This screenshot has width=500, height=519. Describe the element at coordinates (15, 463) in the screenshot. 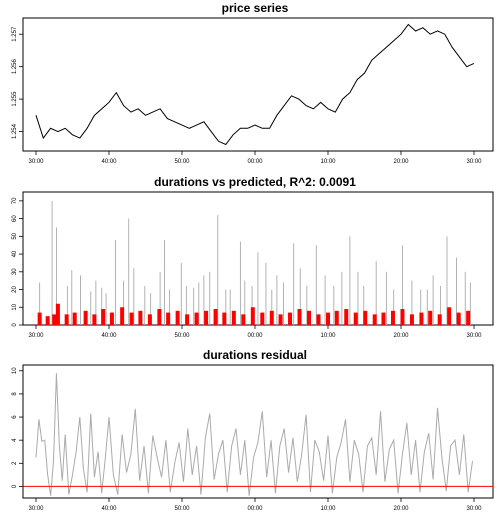

I see `y-tick-label: 2` at that location.